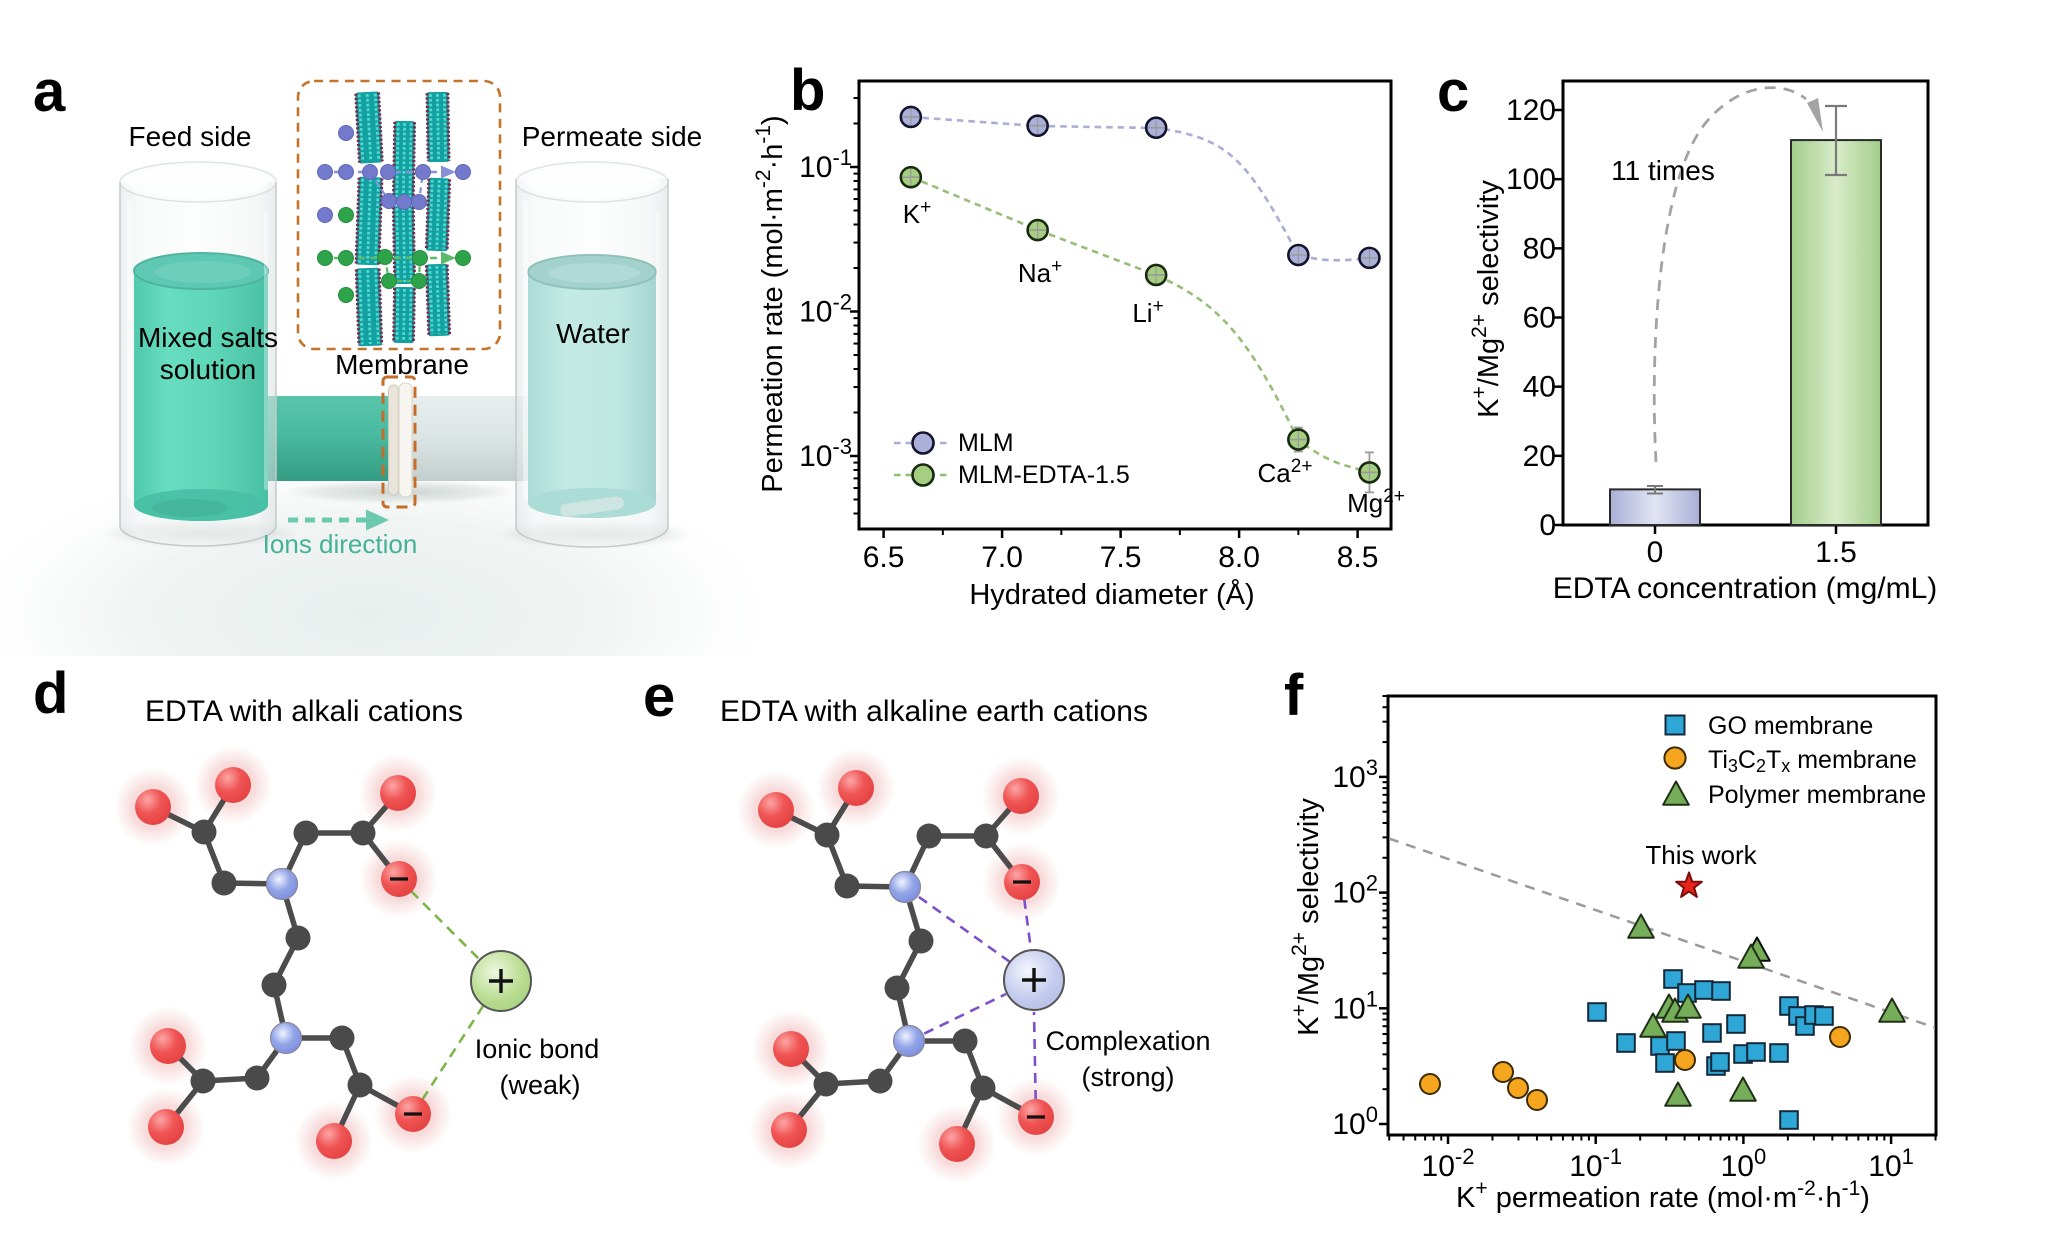  What do you see at coordinates (1539, 456) in the screenshot?
I see `svg-text: 20` at bounding box center [1539, 456].